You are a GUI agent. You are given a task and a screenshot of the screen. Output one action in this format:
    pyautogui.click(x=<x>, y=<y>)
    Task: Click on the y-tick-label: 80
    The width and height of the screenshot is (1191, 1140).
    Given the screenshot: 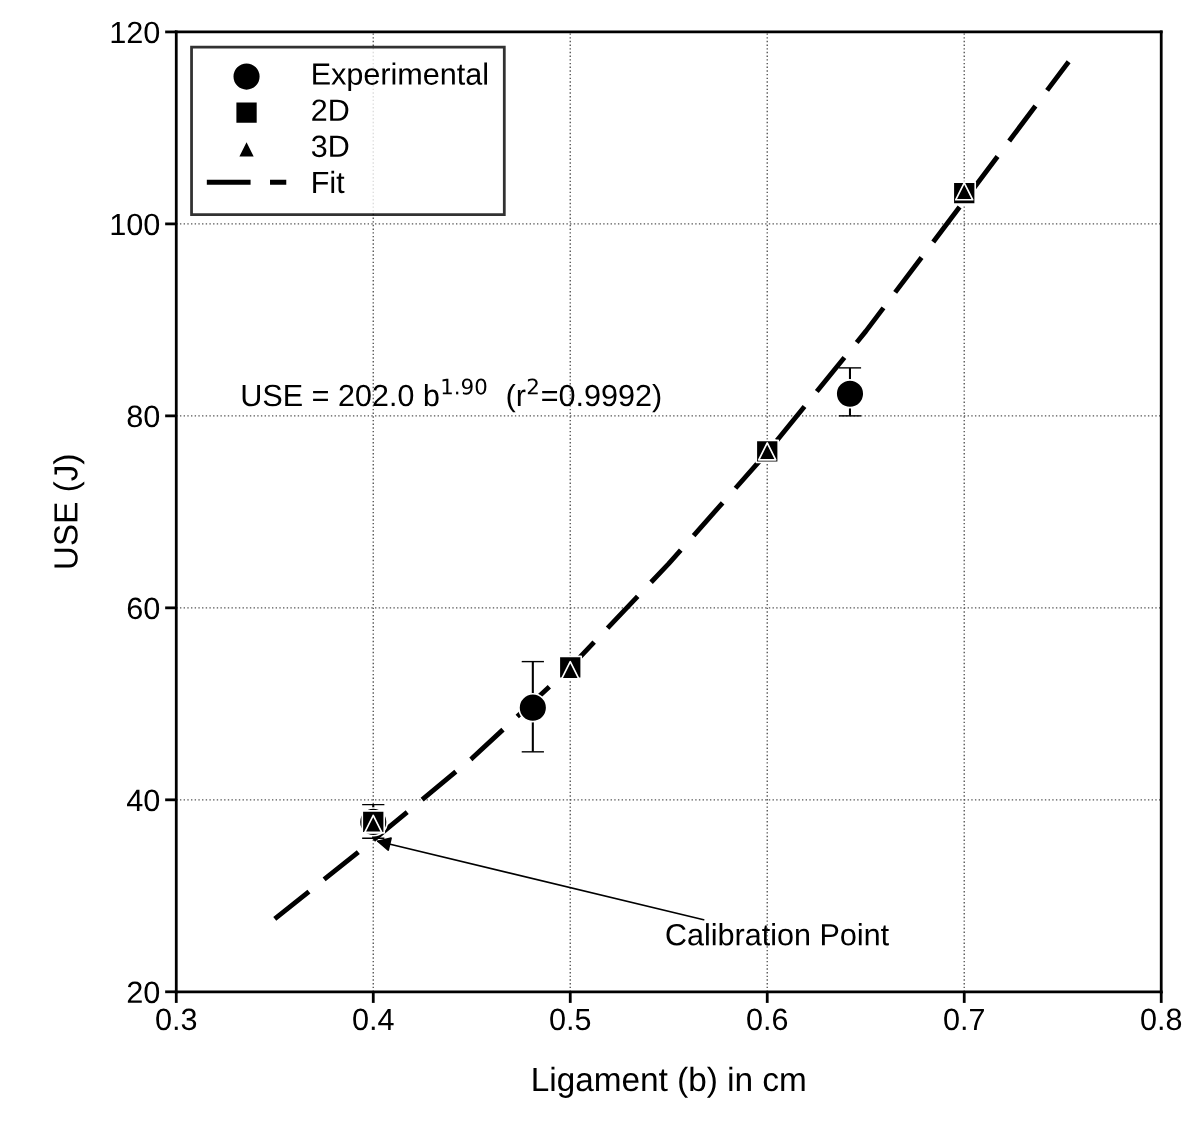 What is the action you would take?
    pyautogui.click(x=143, y=416)
    